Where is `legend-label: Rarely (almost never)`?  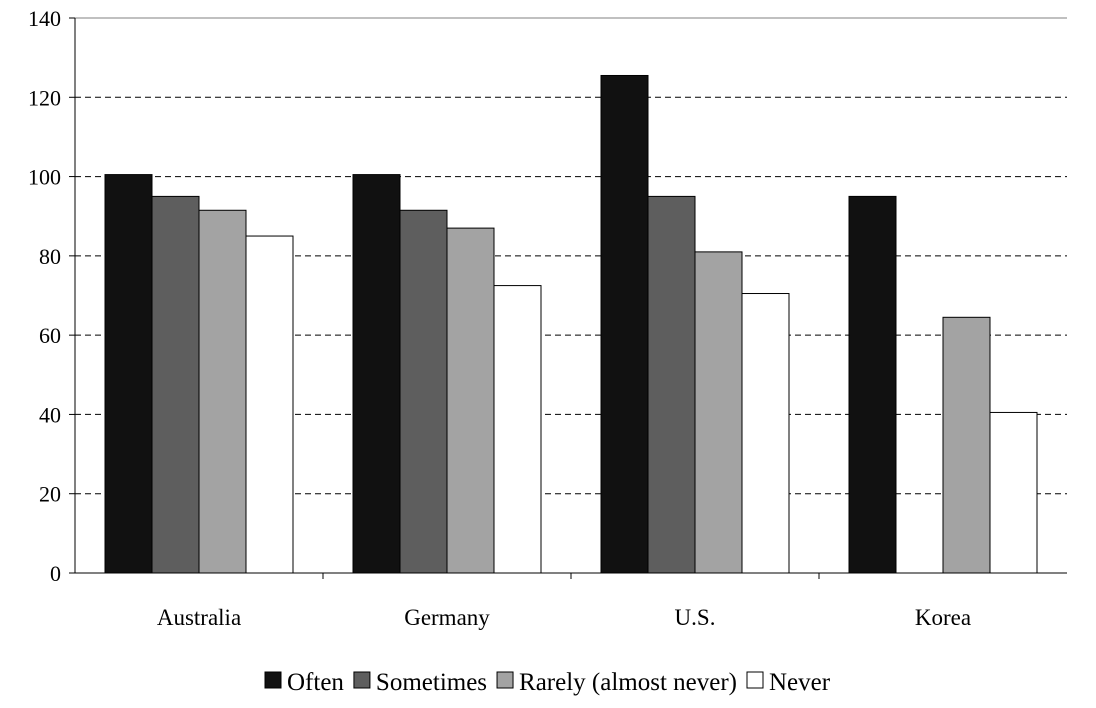
legend-label: Rarely (almost never) is located at coordinates (628, 682).